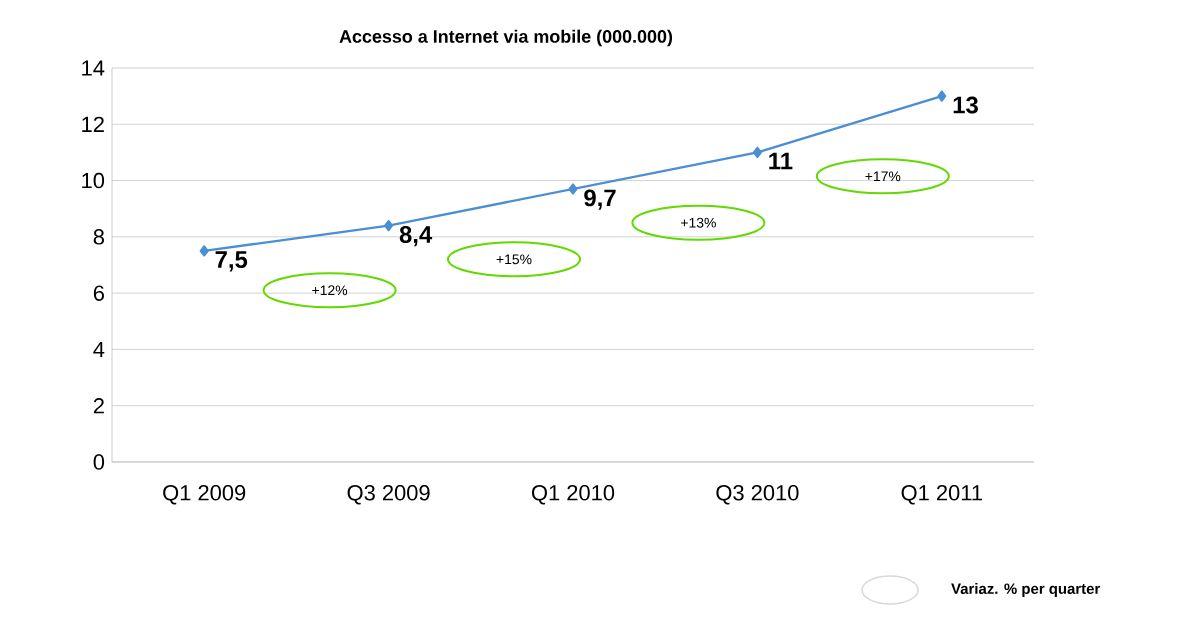 This screenshot has width=1200, height=622. What do you see at coordinates (93, 124) in the screenshot?
I see `y-tick-label: 12` at bounding box center [93, 124].